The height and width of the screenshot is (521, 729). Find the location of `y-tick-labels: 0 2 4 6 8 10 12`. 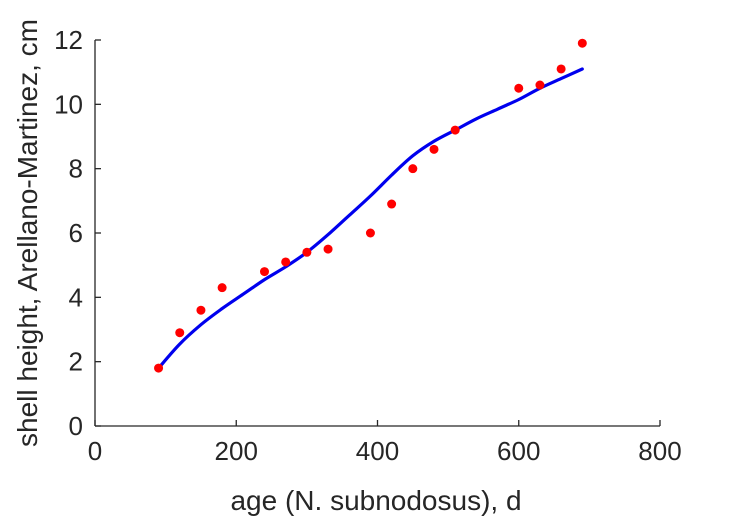

y-tick-labels: 0 2 4 6 8 10 12 is located at coordinates (68, 233).